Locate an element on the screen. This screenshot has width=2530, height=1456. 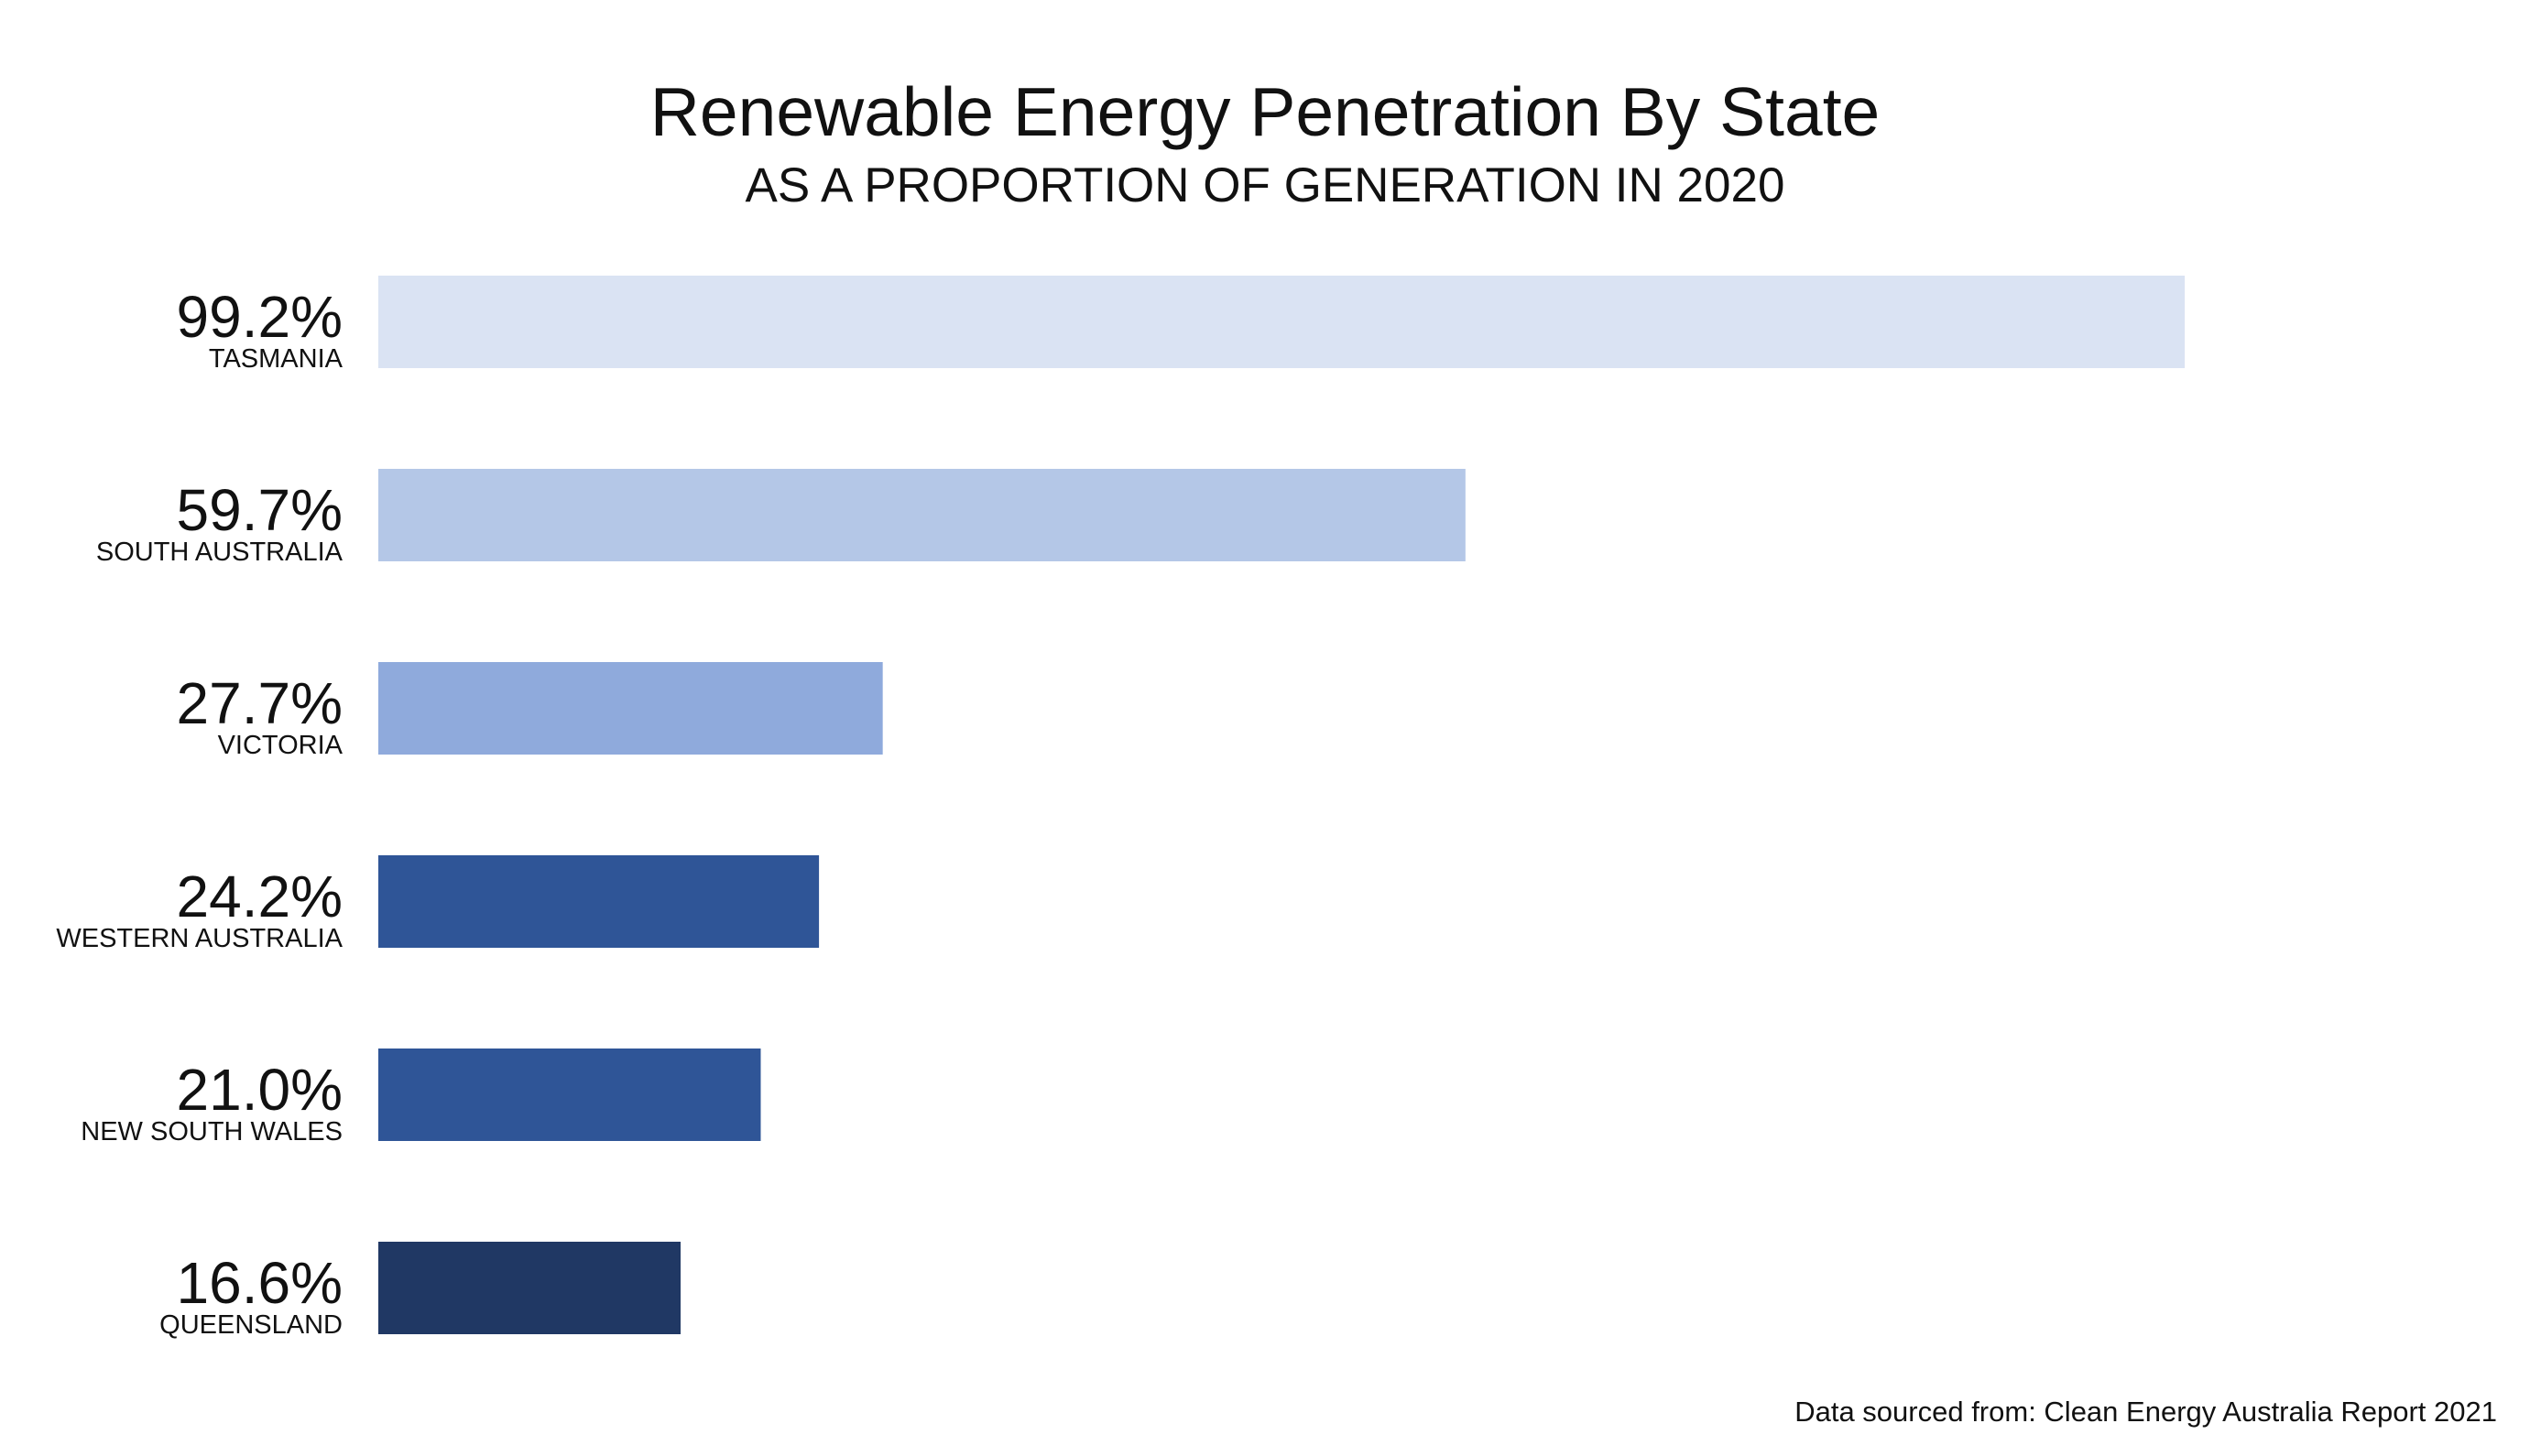
bar-value-label: 27.7% is located at coordinates (260, 703).